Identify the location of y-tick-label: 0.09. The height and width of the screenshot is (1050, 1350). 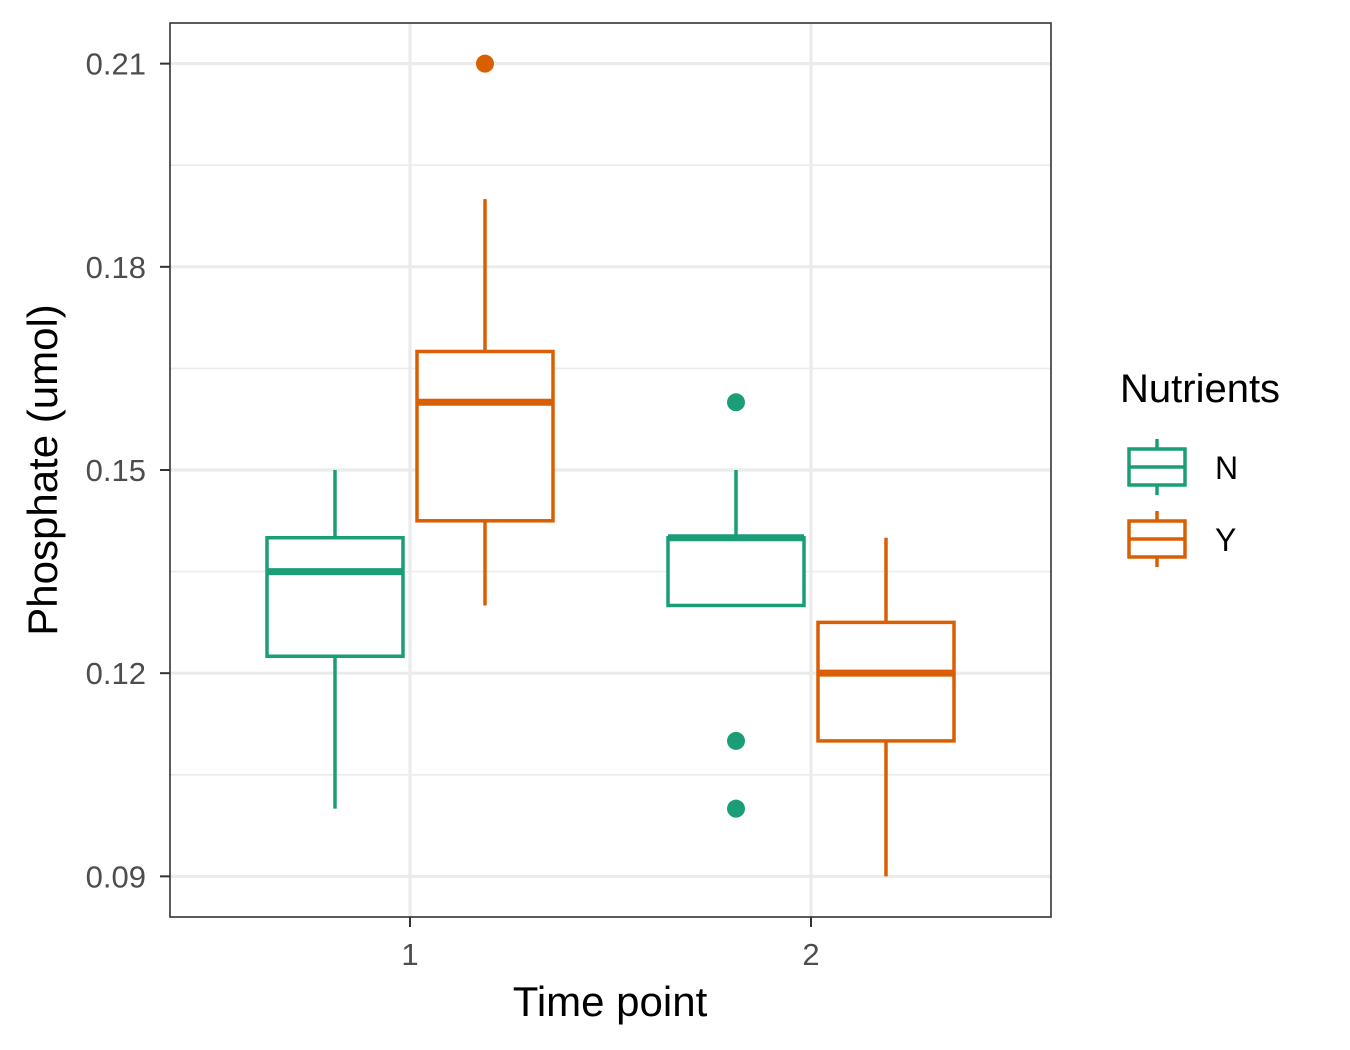
(116, 876).